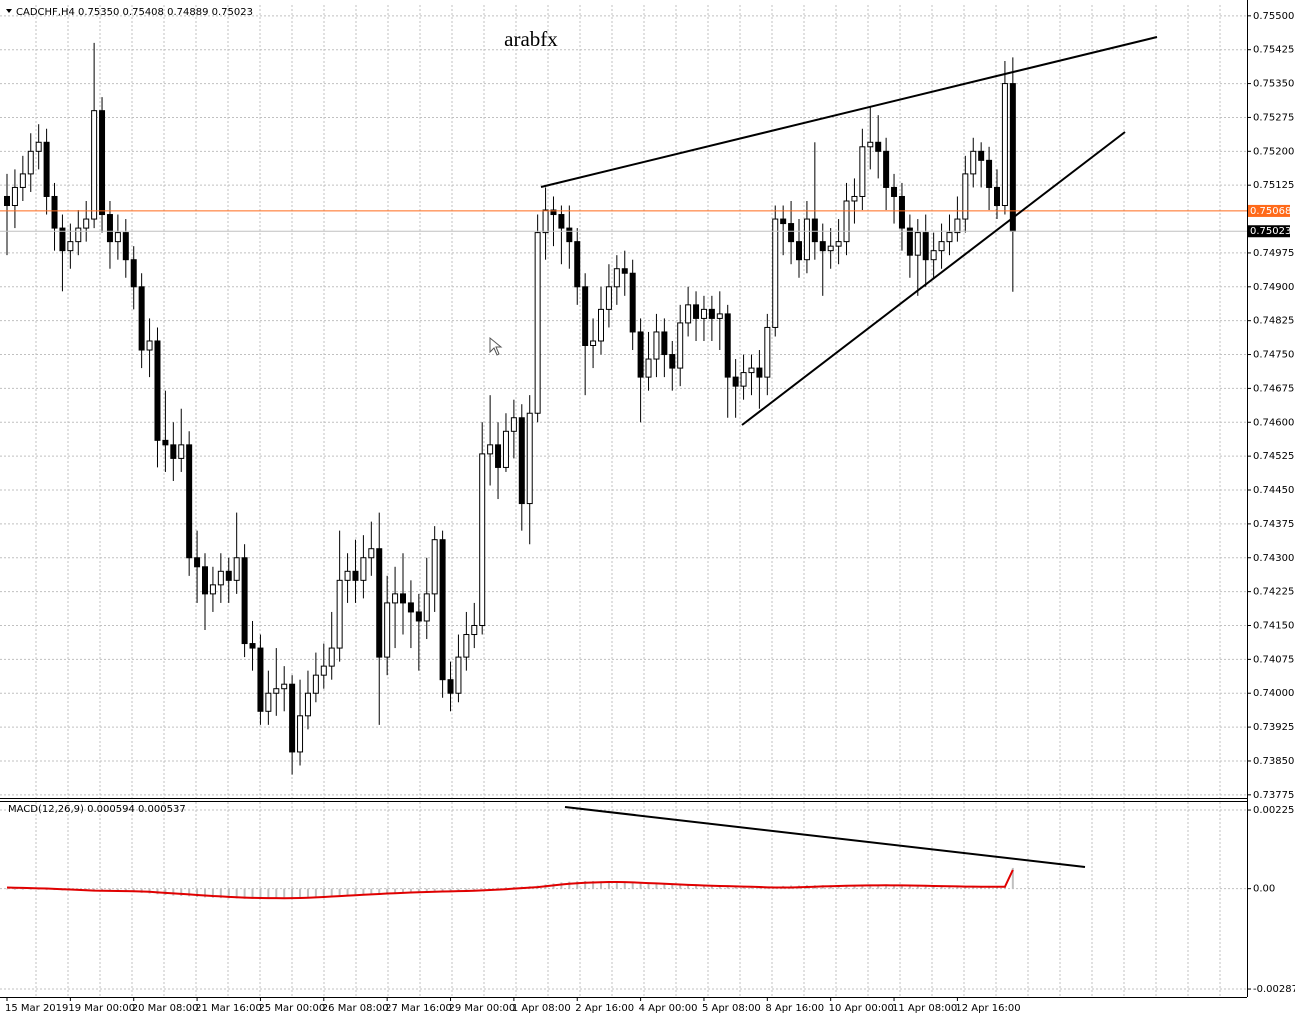 Image resolution: width=1295 pixels, height=1020 pixels. I want to click on x-tick-label: 21 Mar 16:00, so click(228, 1008).